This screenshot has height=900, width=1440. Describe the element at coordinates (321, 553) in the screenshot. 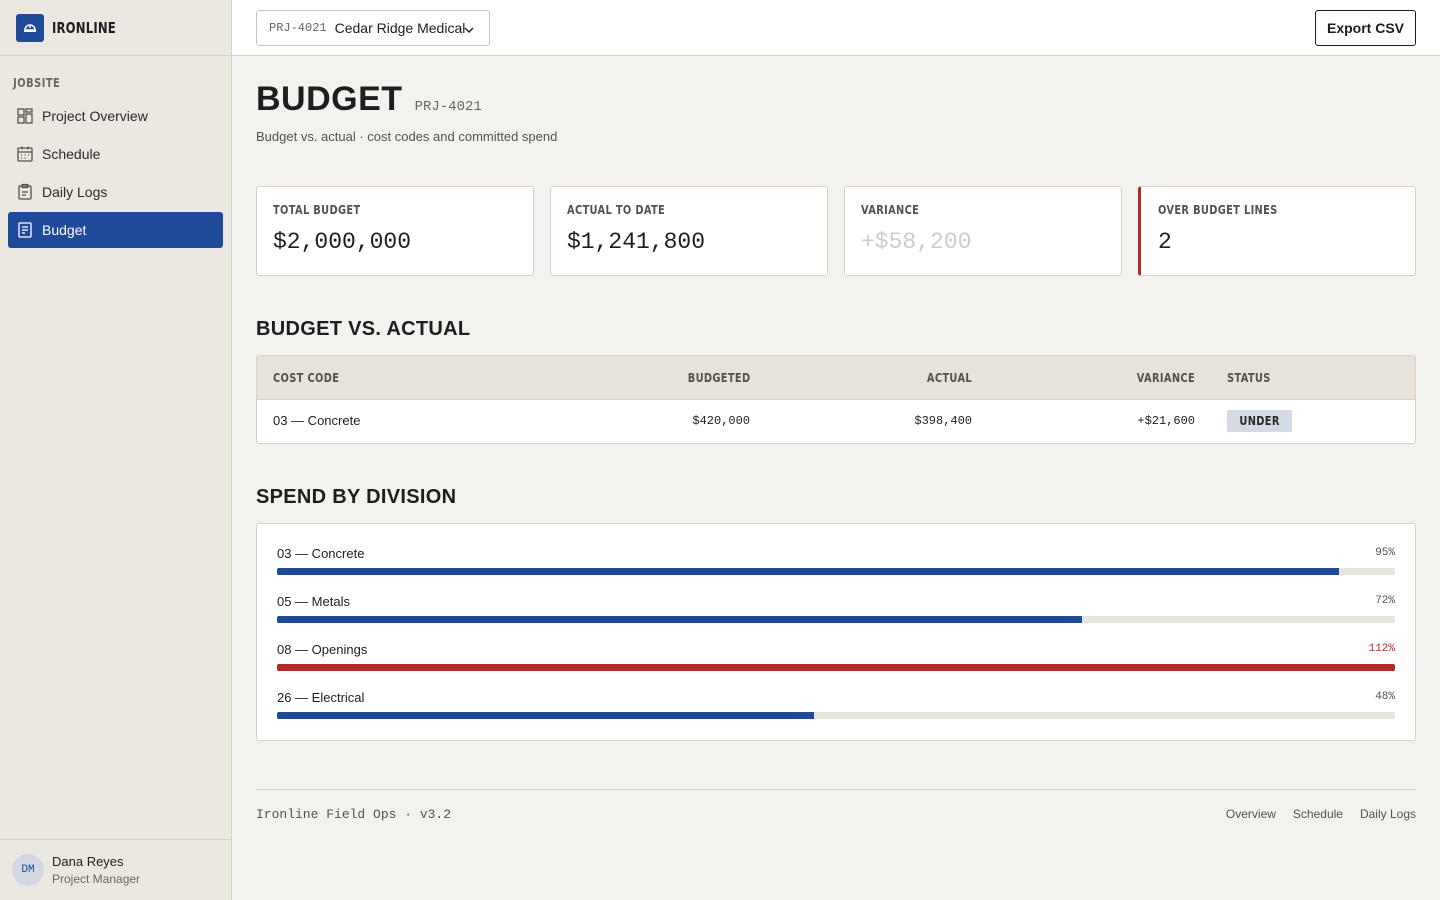

I see `division-name: 03 — Concrete` at that location.